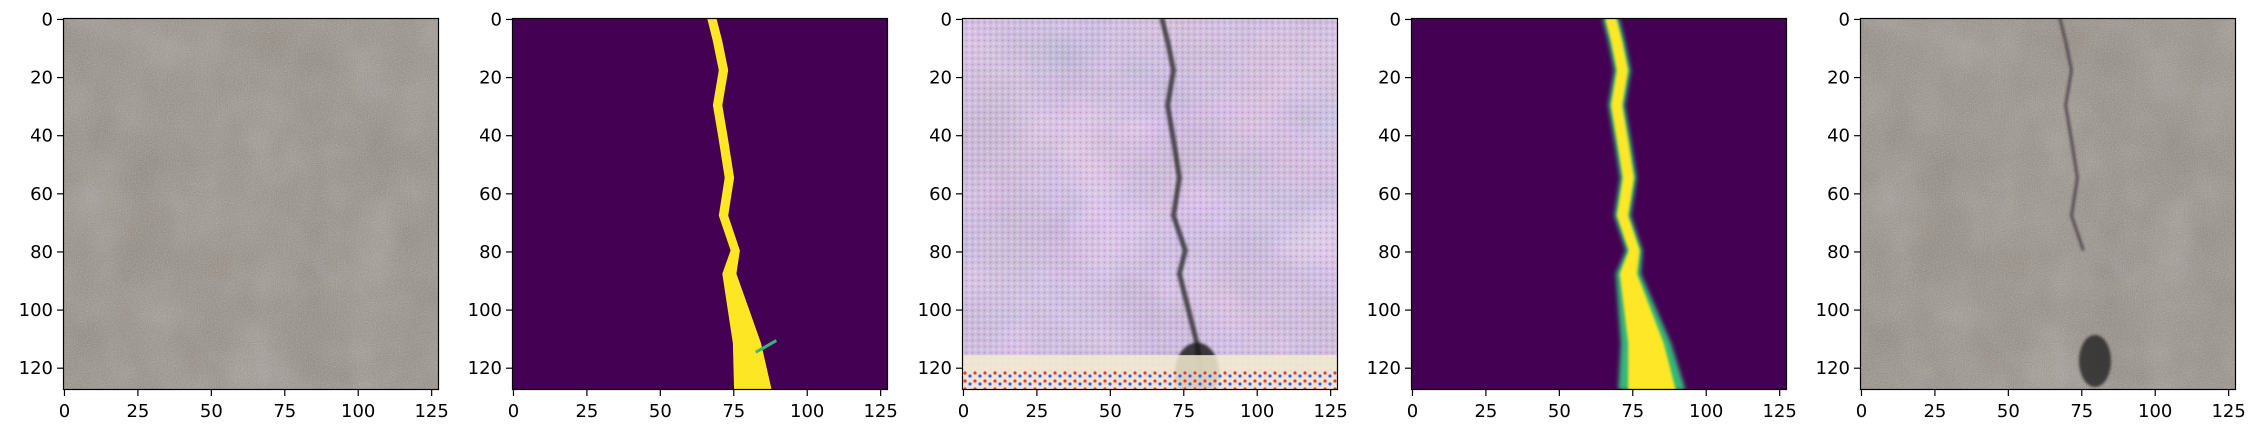 This screenshot has height=440, width=2259. I want to click on mask-branch, so click(766, 346).